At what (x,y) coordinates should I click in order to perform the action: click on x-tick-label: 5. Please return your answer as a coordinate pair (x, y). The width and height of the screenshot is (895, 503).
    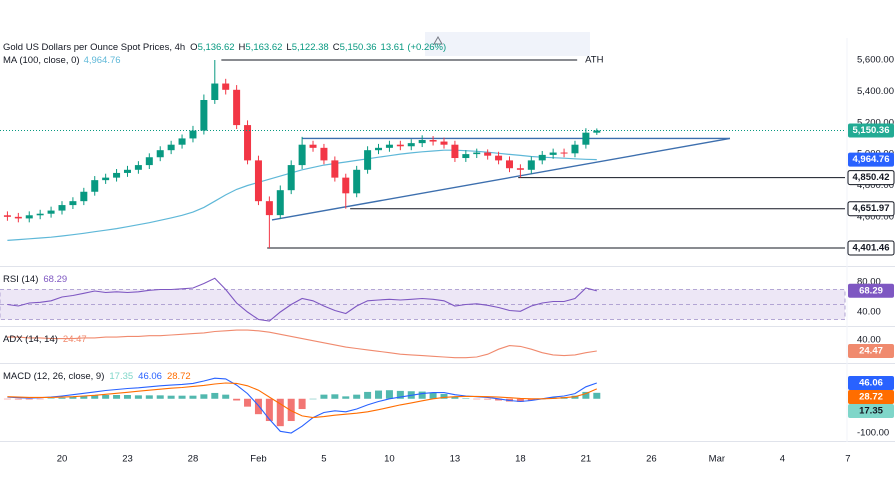
    Looking at the image, I should click on (323, 459).